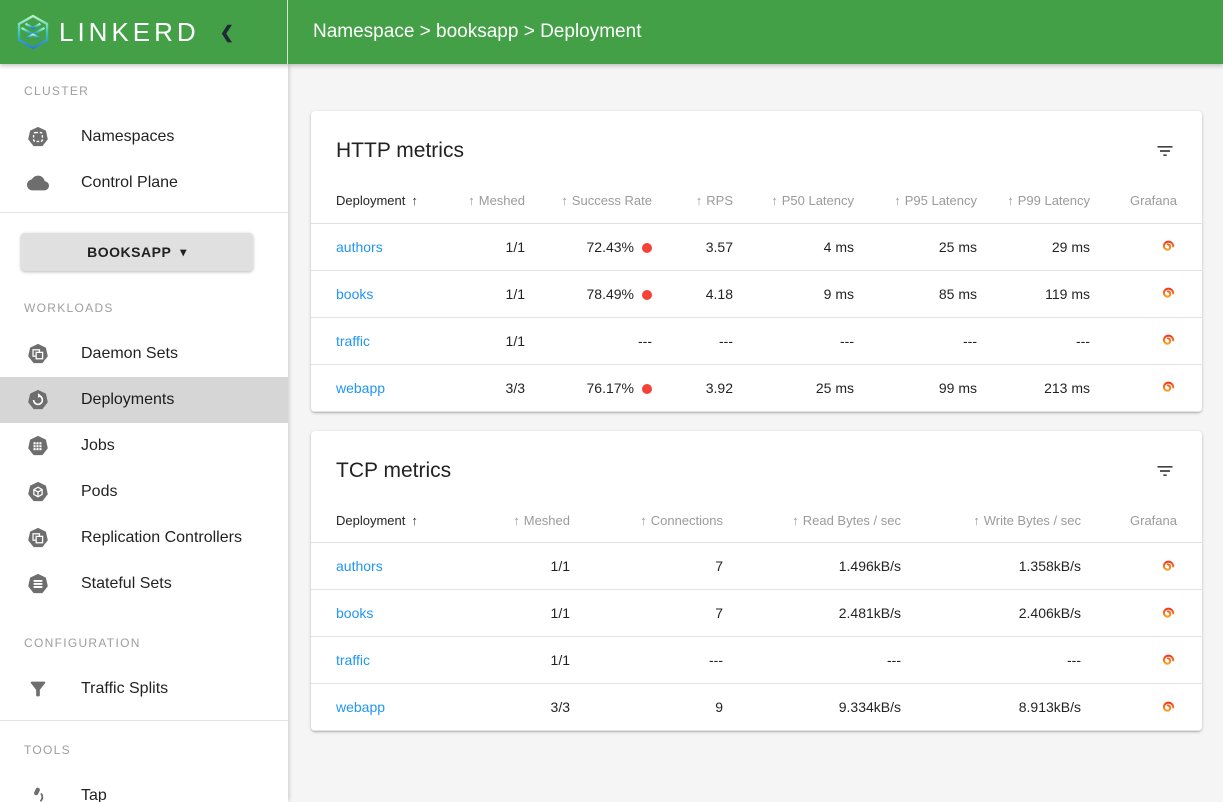 This screenshot has width=1223, height=802. I want to click on sidebar-item-traffic-splits: Traffic Splits, so click(144, 689).